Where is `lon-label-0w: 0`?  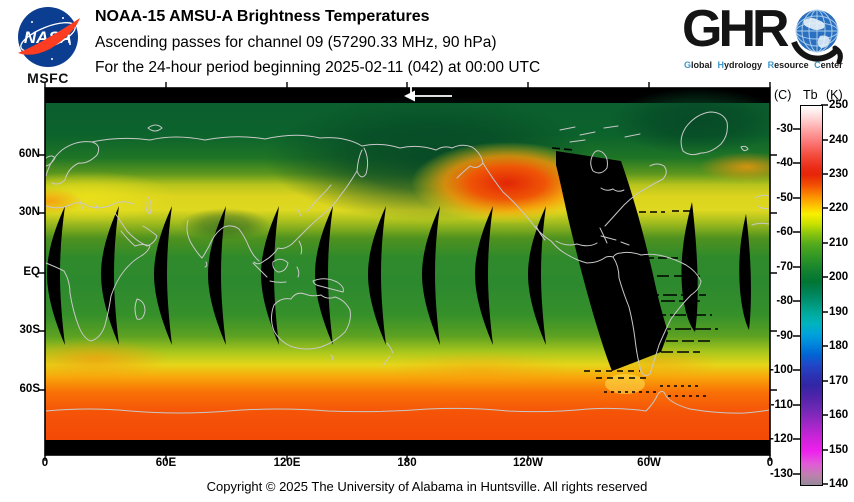 lon-label-0w: 0 is located at coordinates (770, 463).